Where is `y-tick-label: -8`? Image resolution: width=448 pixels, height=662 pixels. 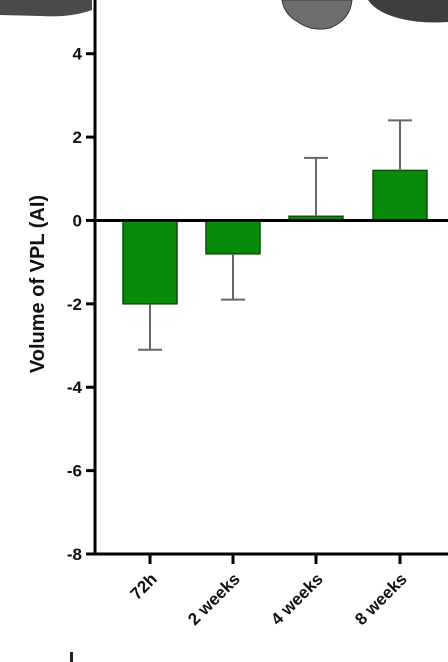 y-tick-label: -8 is located at coordinates (74, 554).